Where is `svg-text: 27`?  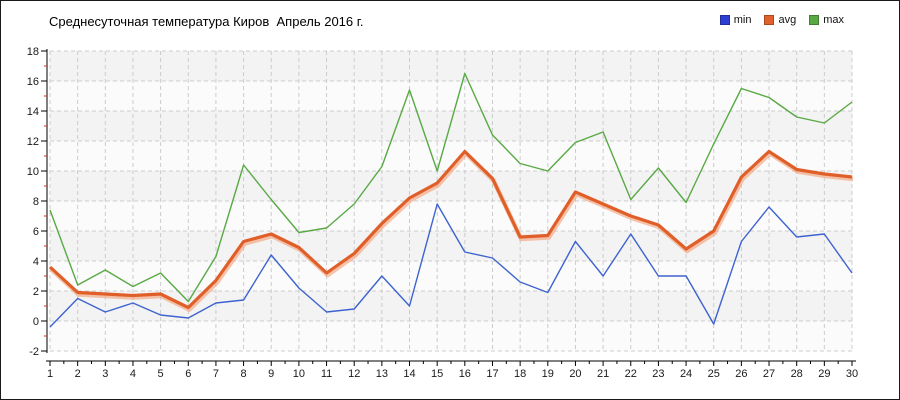
svg-text: 27 is located at coordinates (769, 374).